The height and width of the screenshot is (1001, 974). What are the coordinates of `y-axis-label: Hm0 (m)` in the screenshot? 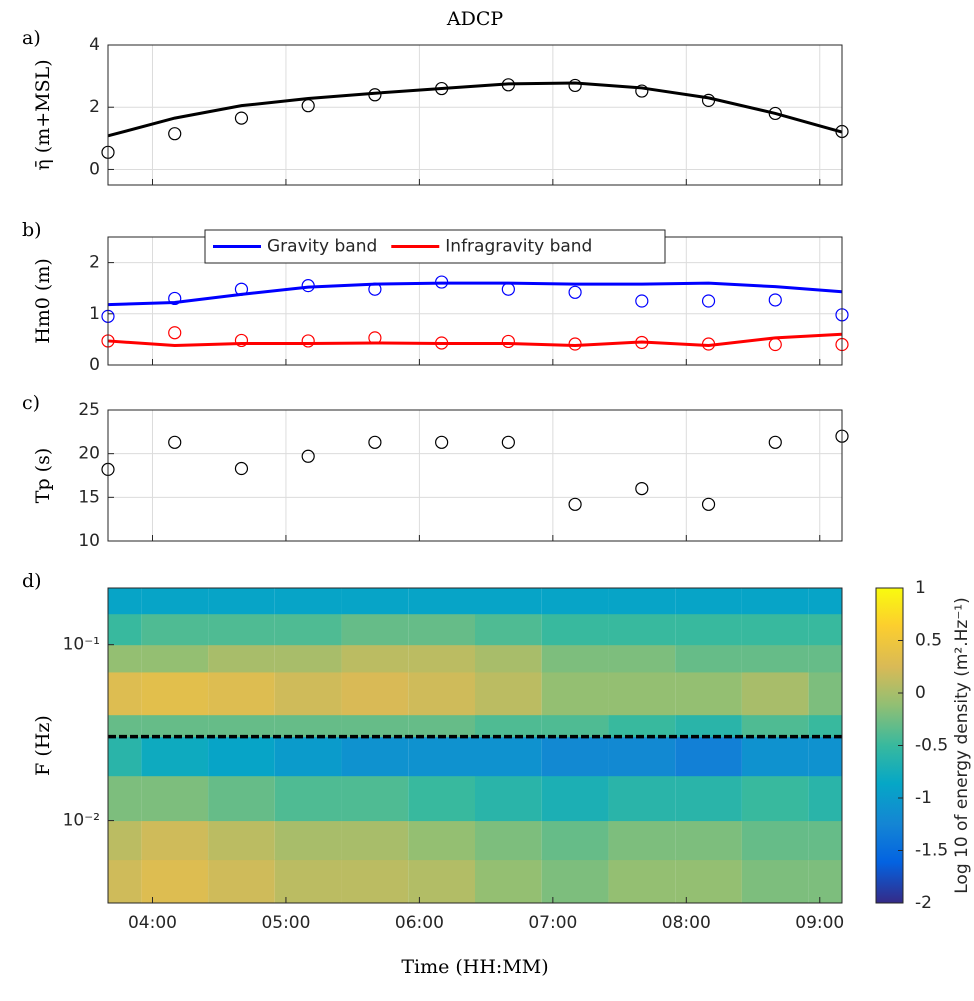 It's located at (43, 301).